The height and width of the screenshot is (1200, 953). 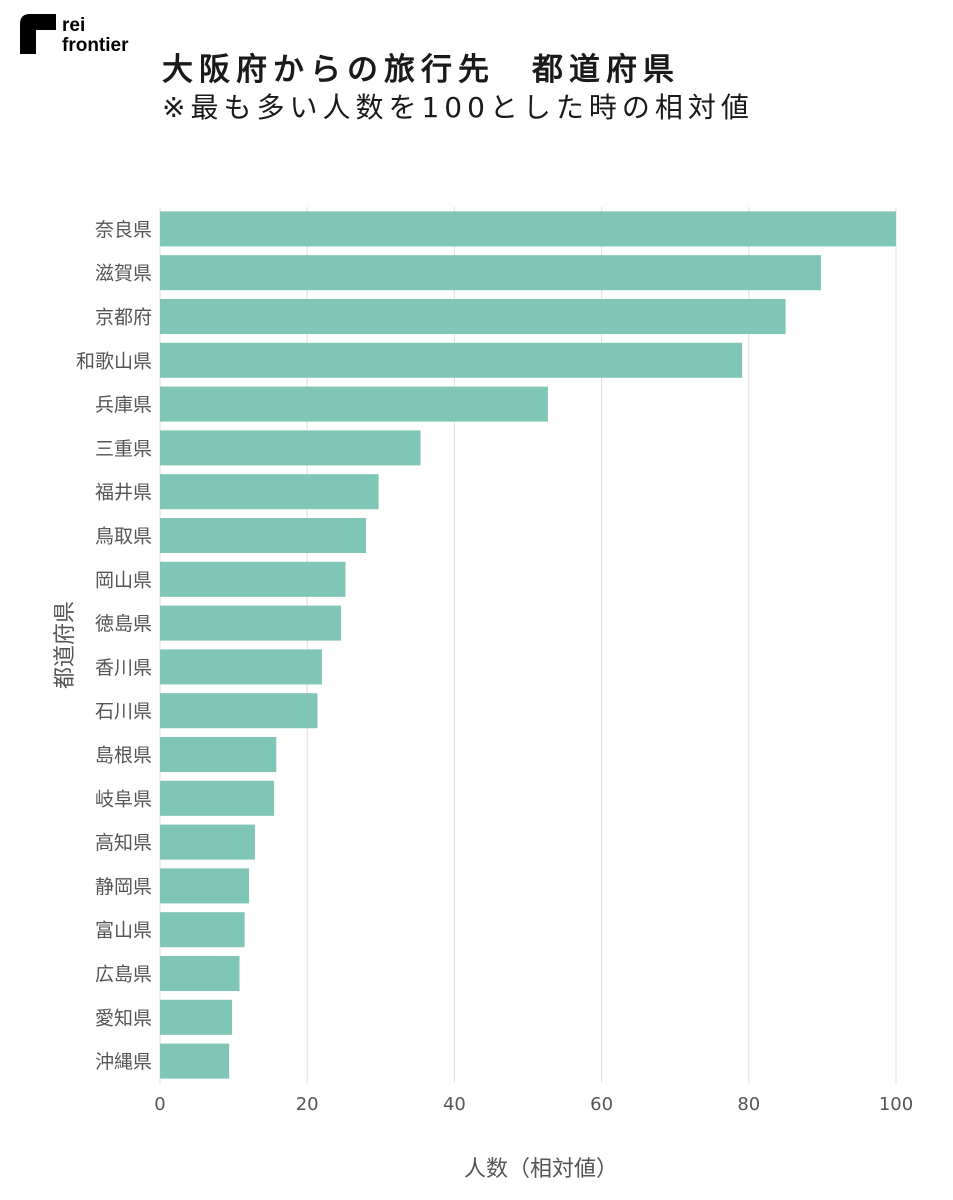 I want to click on x-tick-label: 100, so click(x=896, y=1104).